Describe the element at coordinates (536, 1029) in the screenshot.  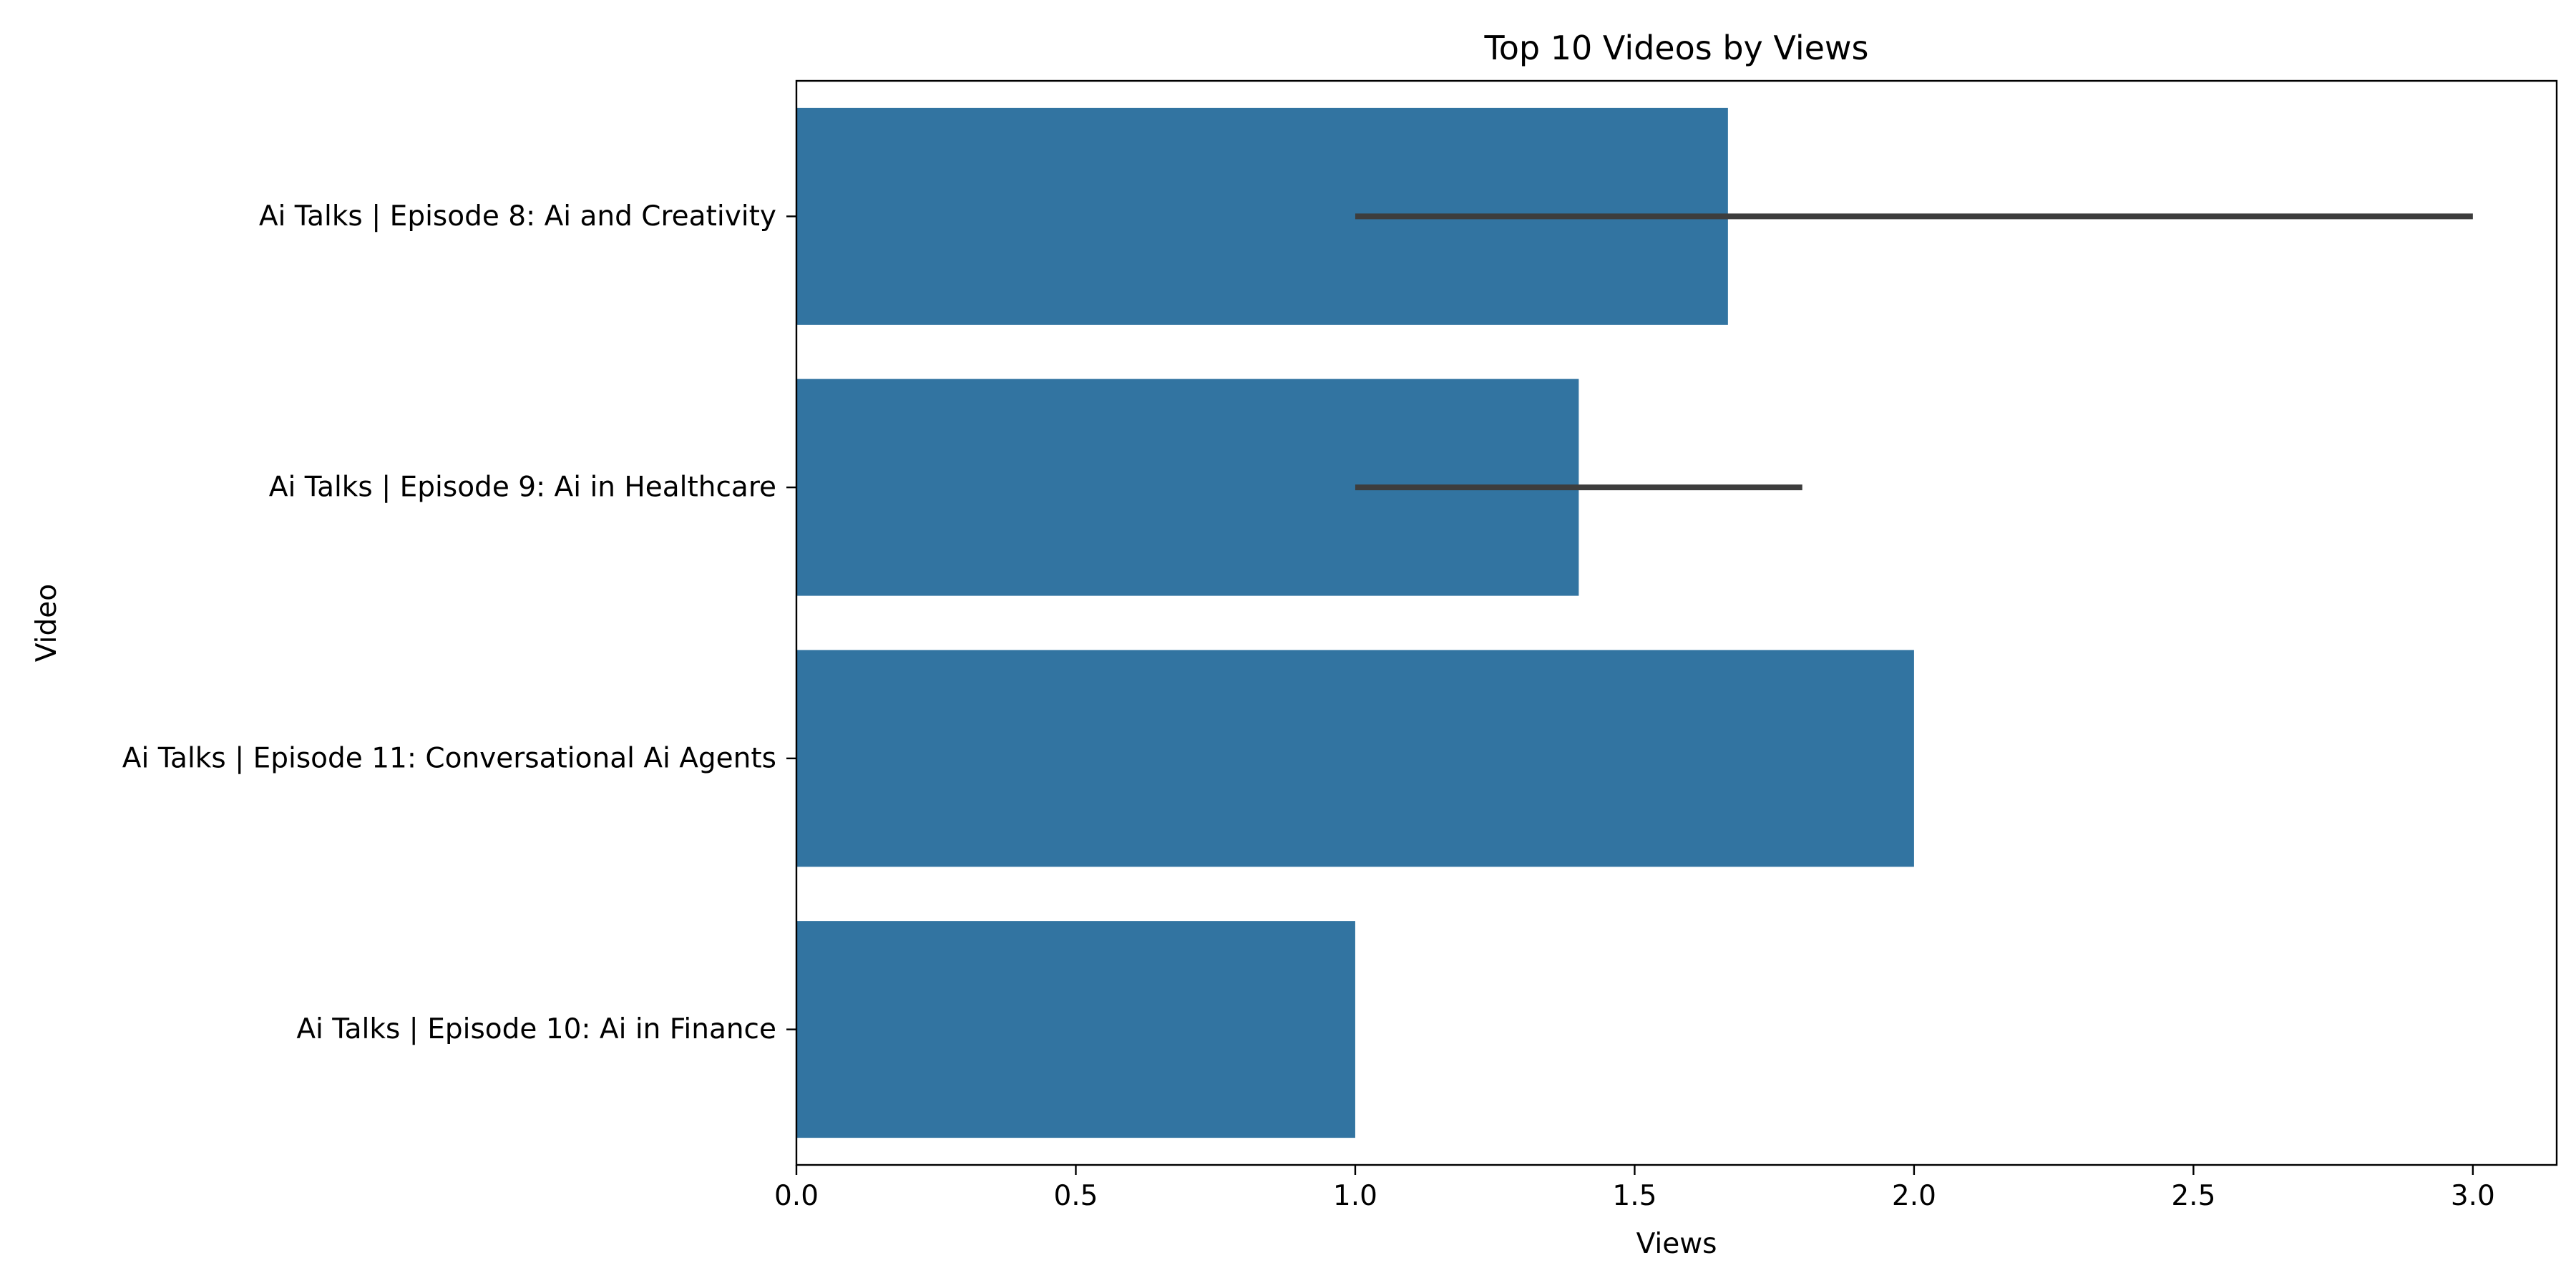
I see `y-tick-label-4: Ai Talks | Episode 10: Ai in Finance` at that location.